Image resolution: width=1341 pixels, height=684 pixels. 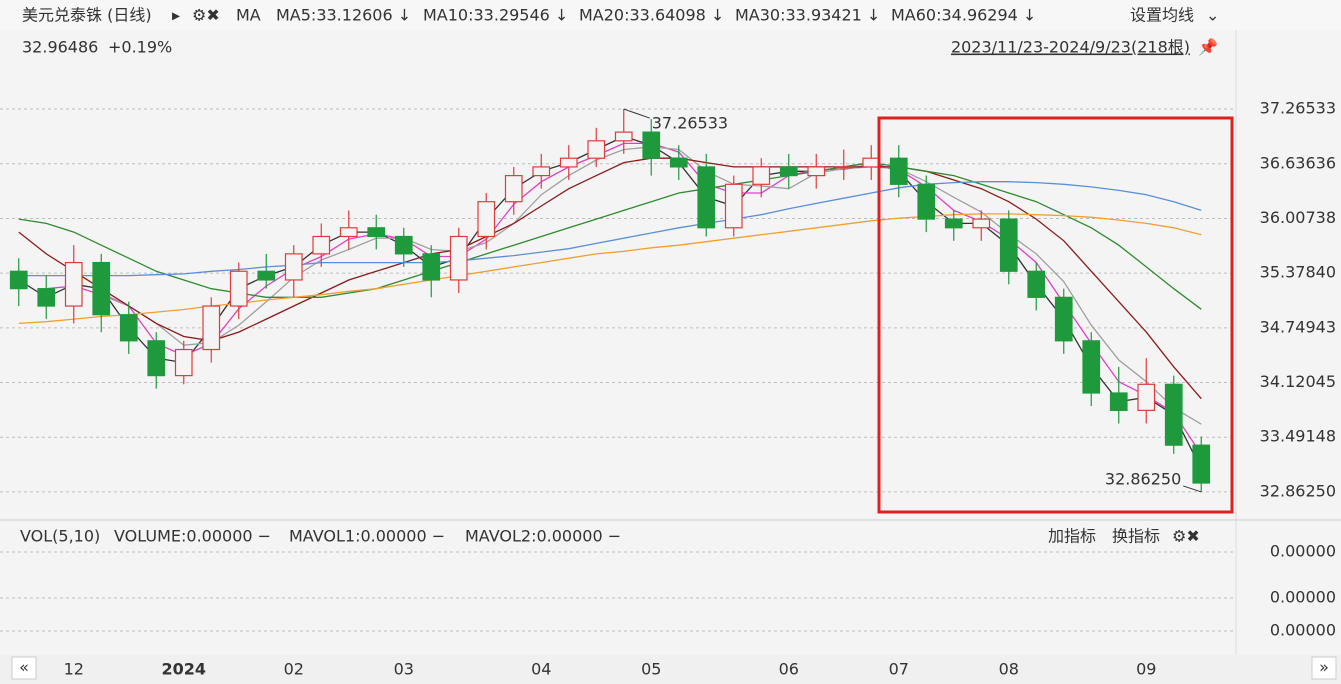 I want to click on volume-legend: VOLUME:0.00000 −, so click(x=192, y=536).